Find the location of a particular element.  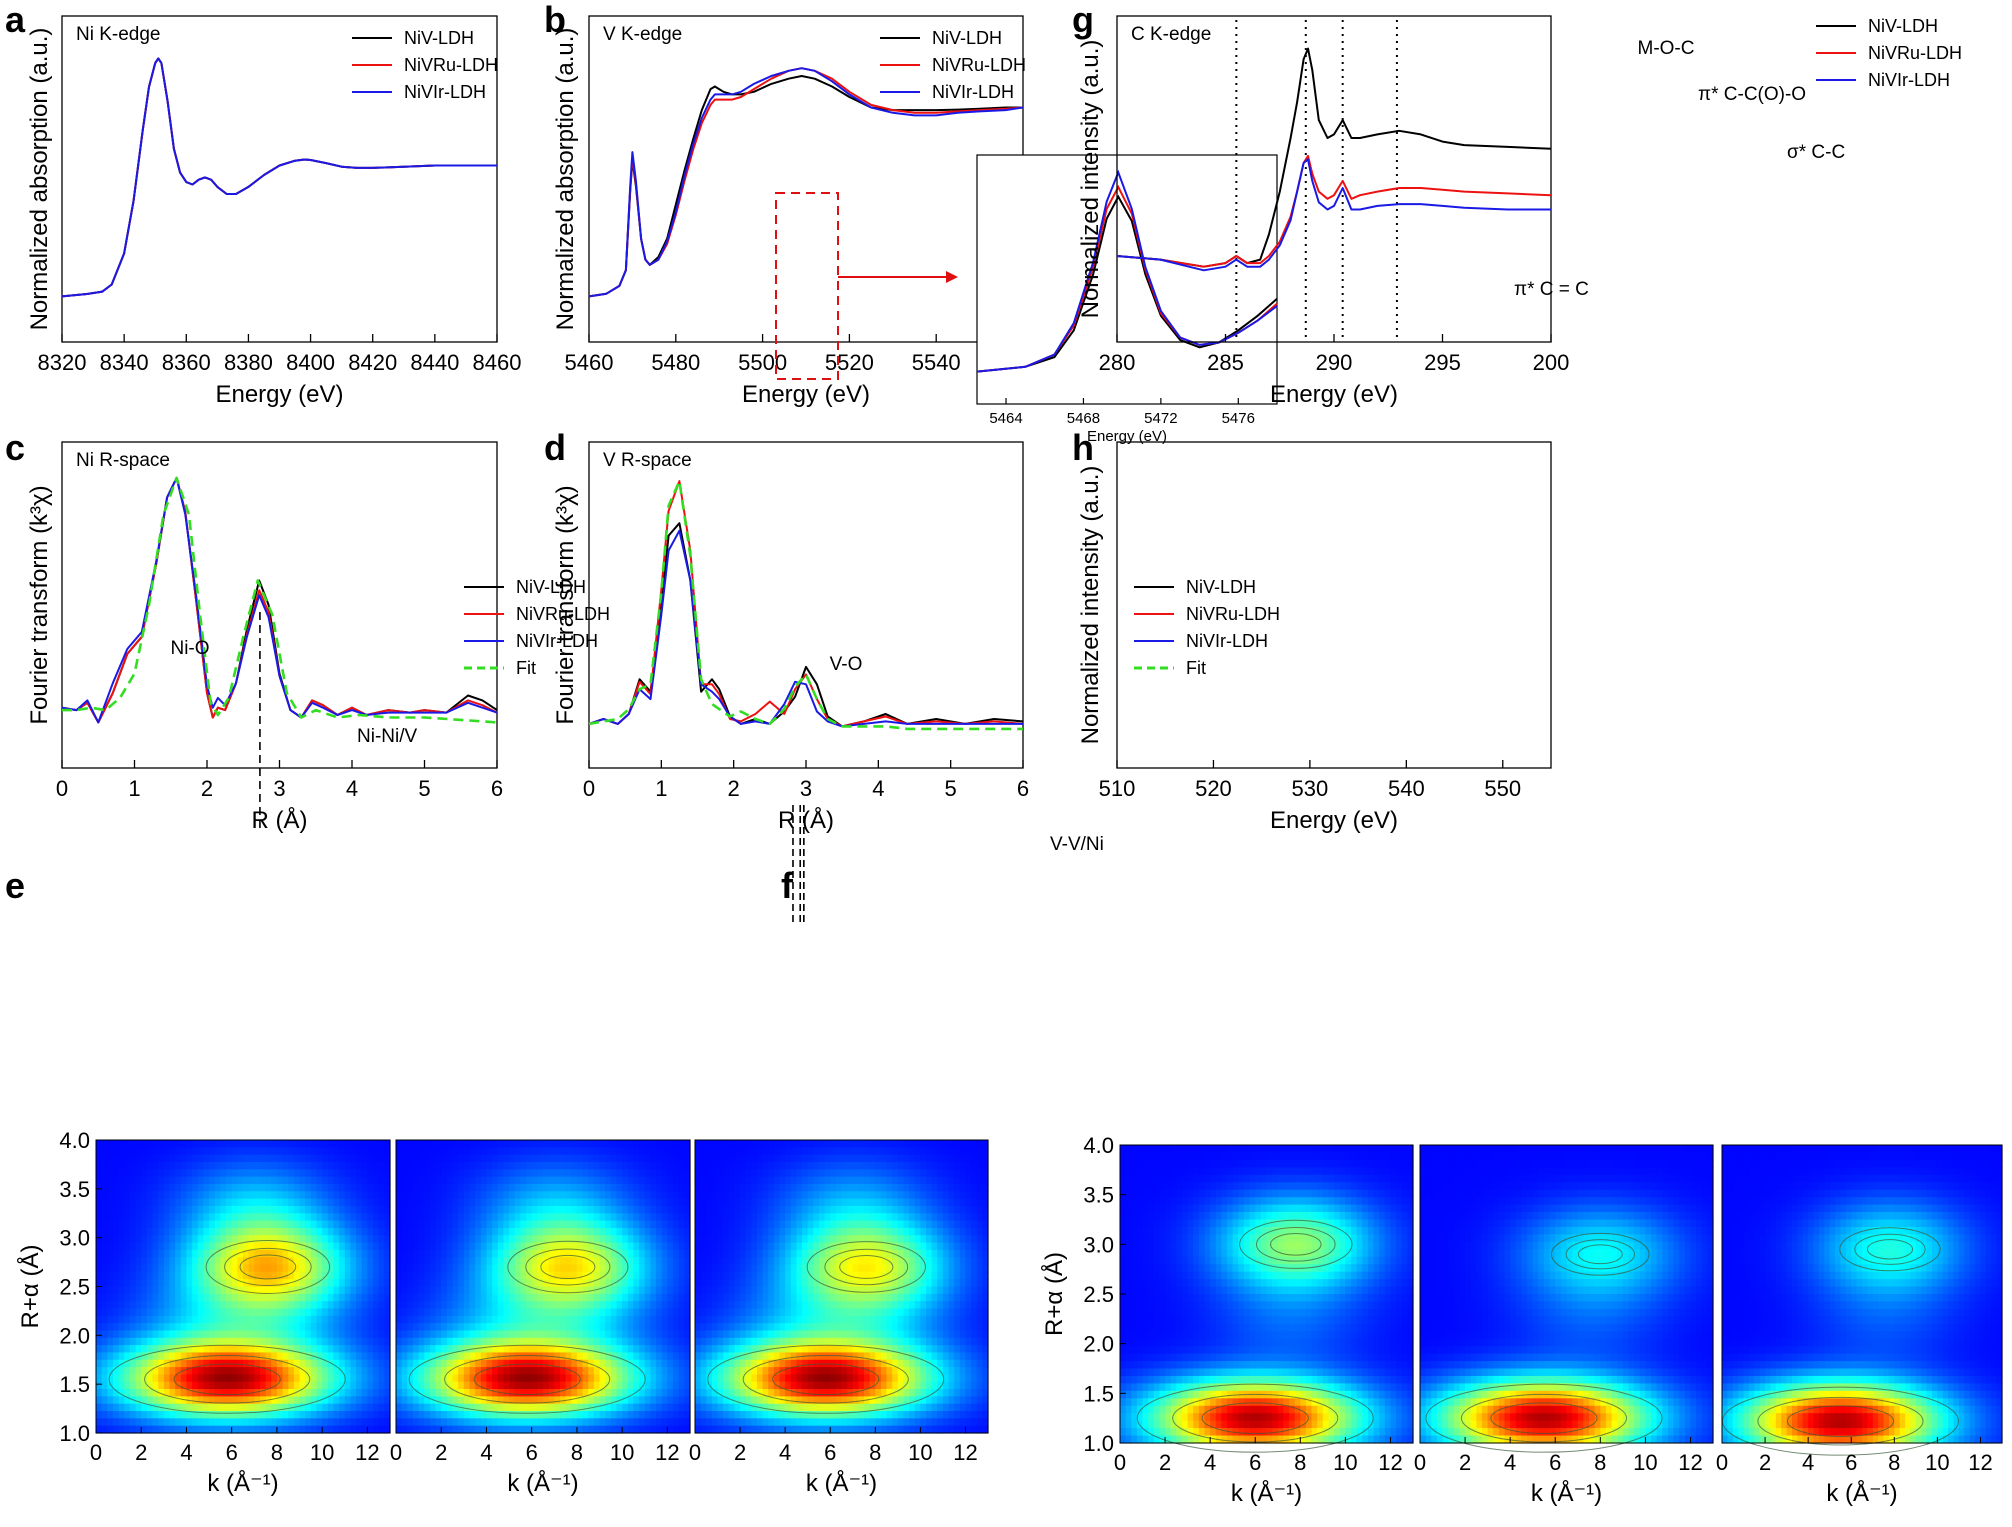

y-axis-label-c: Fourier transform (k³χ) is located at coordinates (39, 604).